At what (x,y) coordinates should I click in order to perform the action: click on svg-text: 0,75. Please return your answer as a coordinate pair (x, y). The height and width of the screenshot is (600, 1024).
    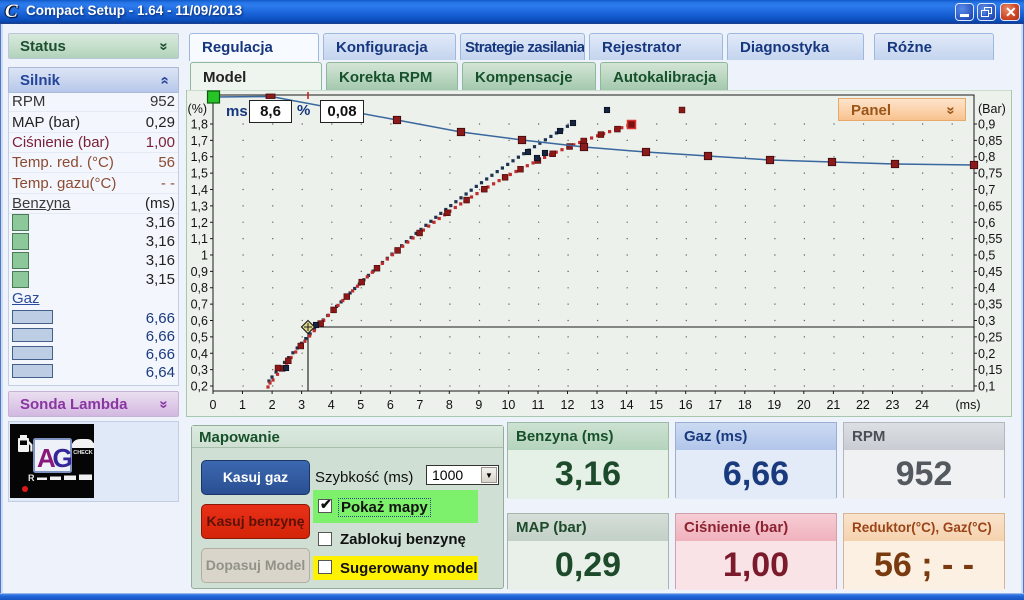
    Looking at the image, I should click on (990, 174).